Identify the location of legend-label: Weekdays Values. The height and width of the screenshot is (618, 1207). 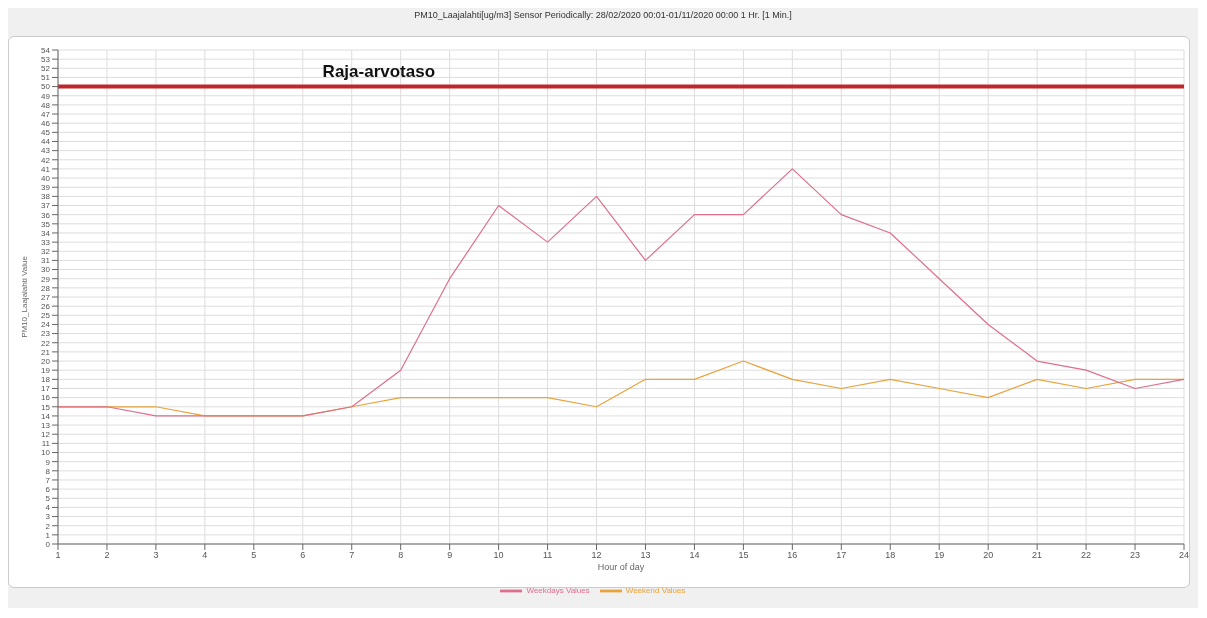
(558, 591).